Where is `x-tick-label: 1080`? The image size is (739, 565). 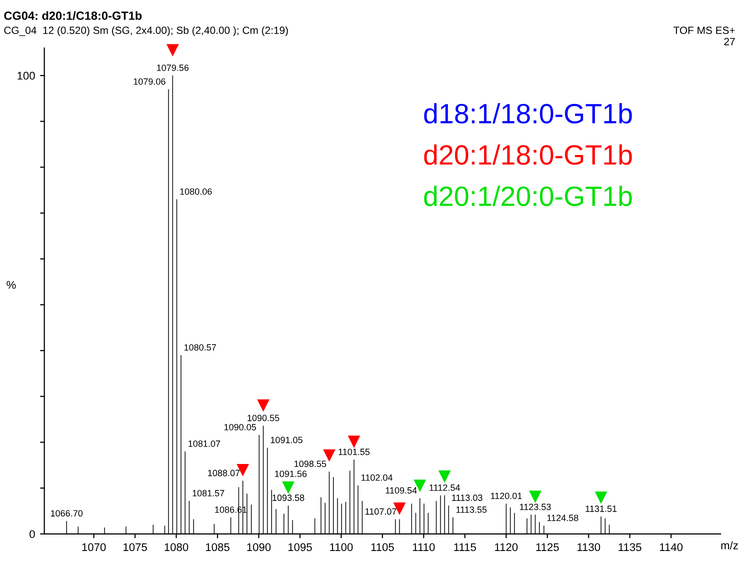
x-tick-label: 1080 is located at coordinates (176, 547).